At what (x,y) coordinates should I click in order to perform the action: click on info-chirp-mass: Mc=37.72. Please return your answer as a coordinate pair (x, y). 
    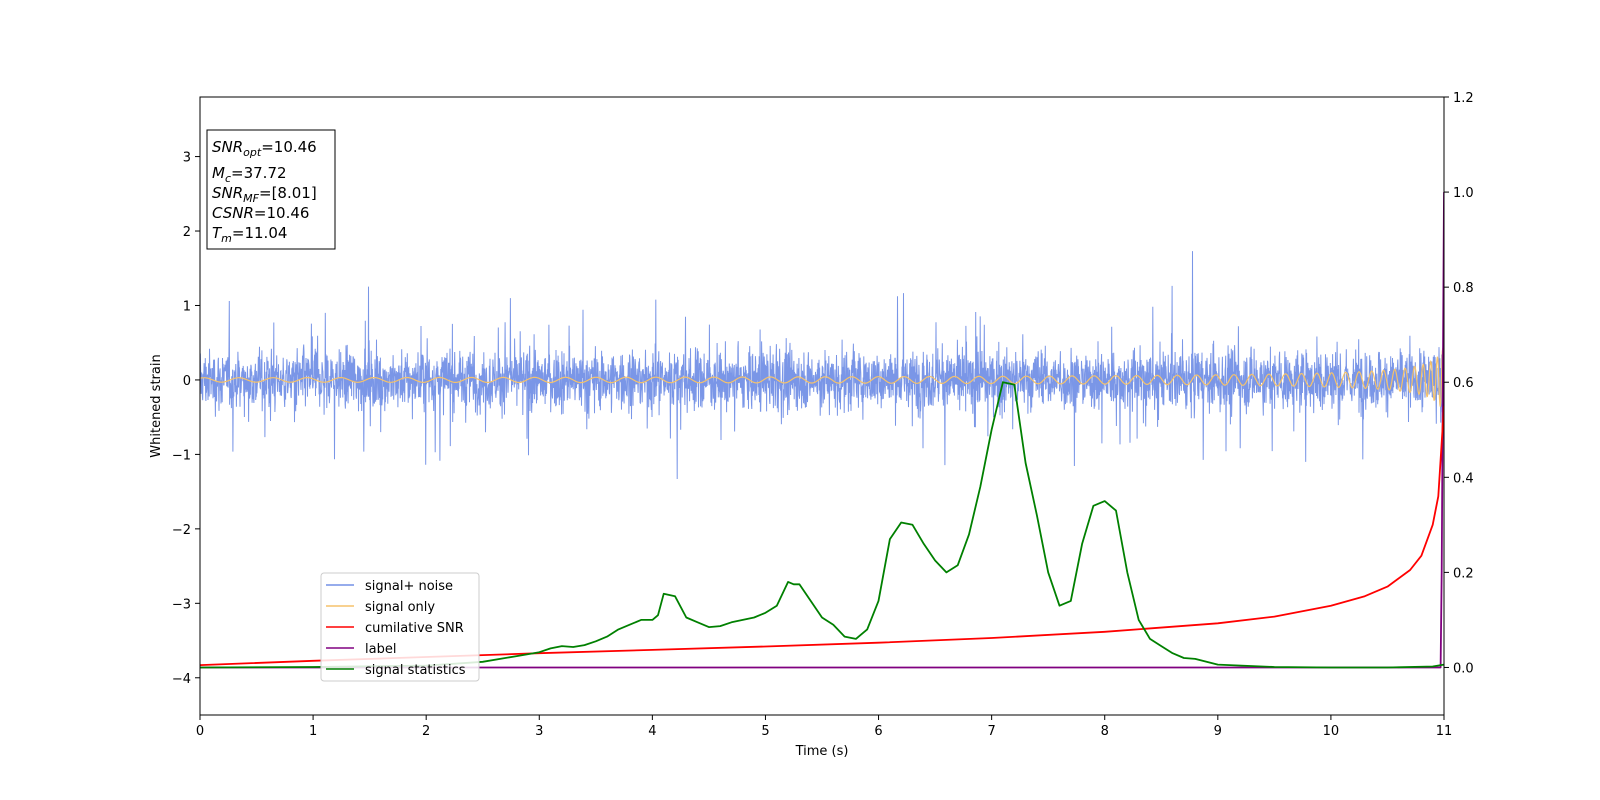
    Looking at the image, I should click on (249, 174).